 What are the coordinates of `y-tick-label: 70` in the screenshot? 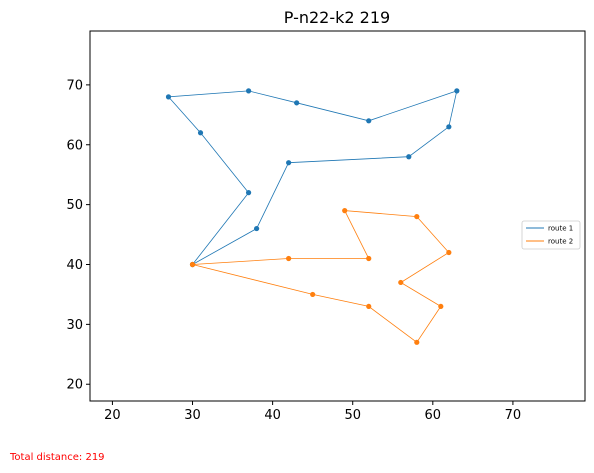 It's located at (74, 85).